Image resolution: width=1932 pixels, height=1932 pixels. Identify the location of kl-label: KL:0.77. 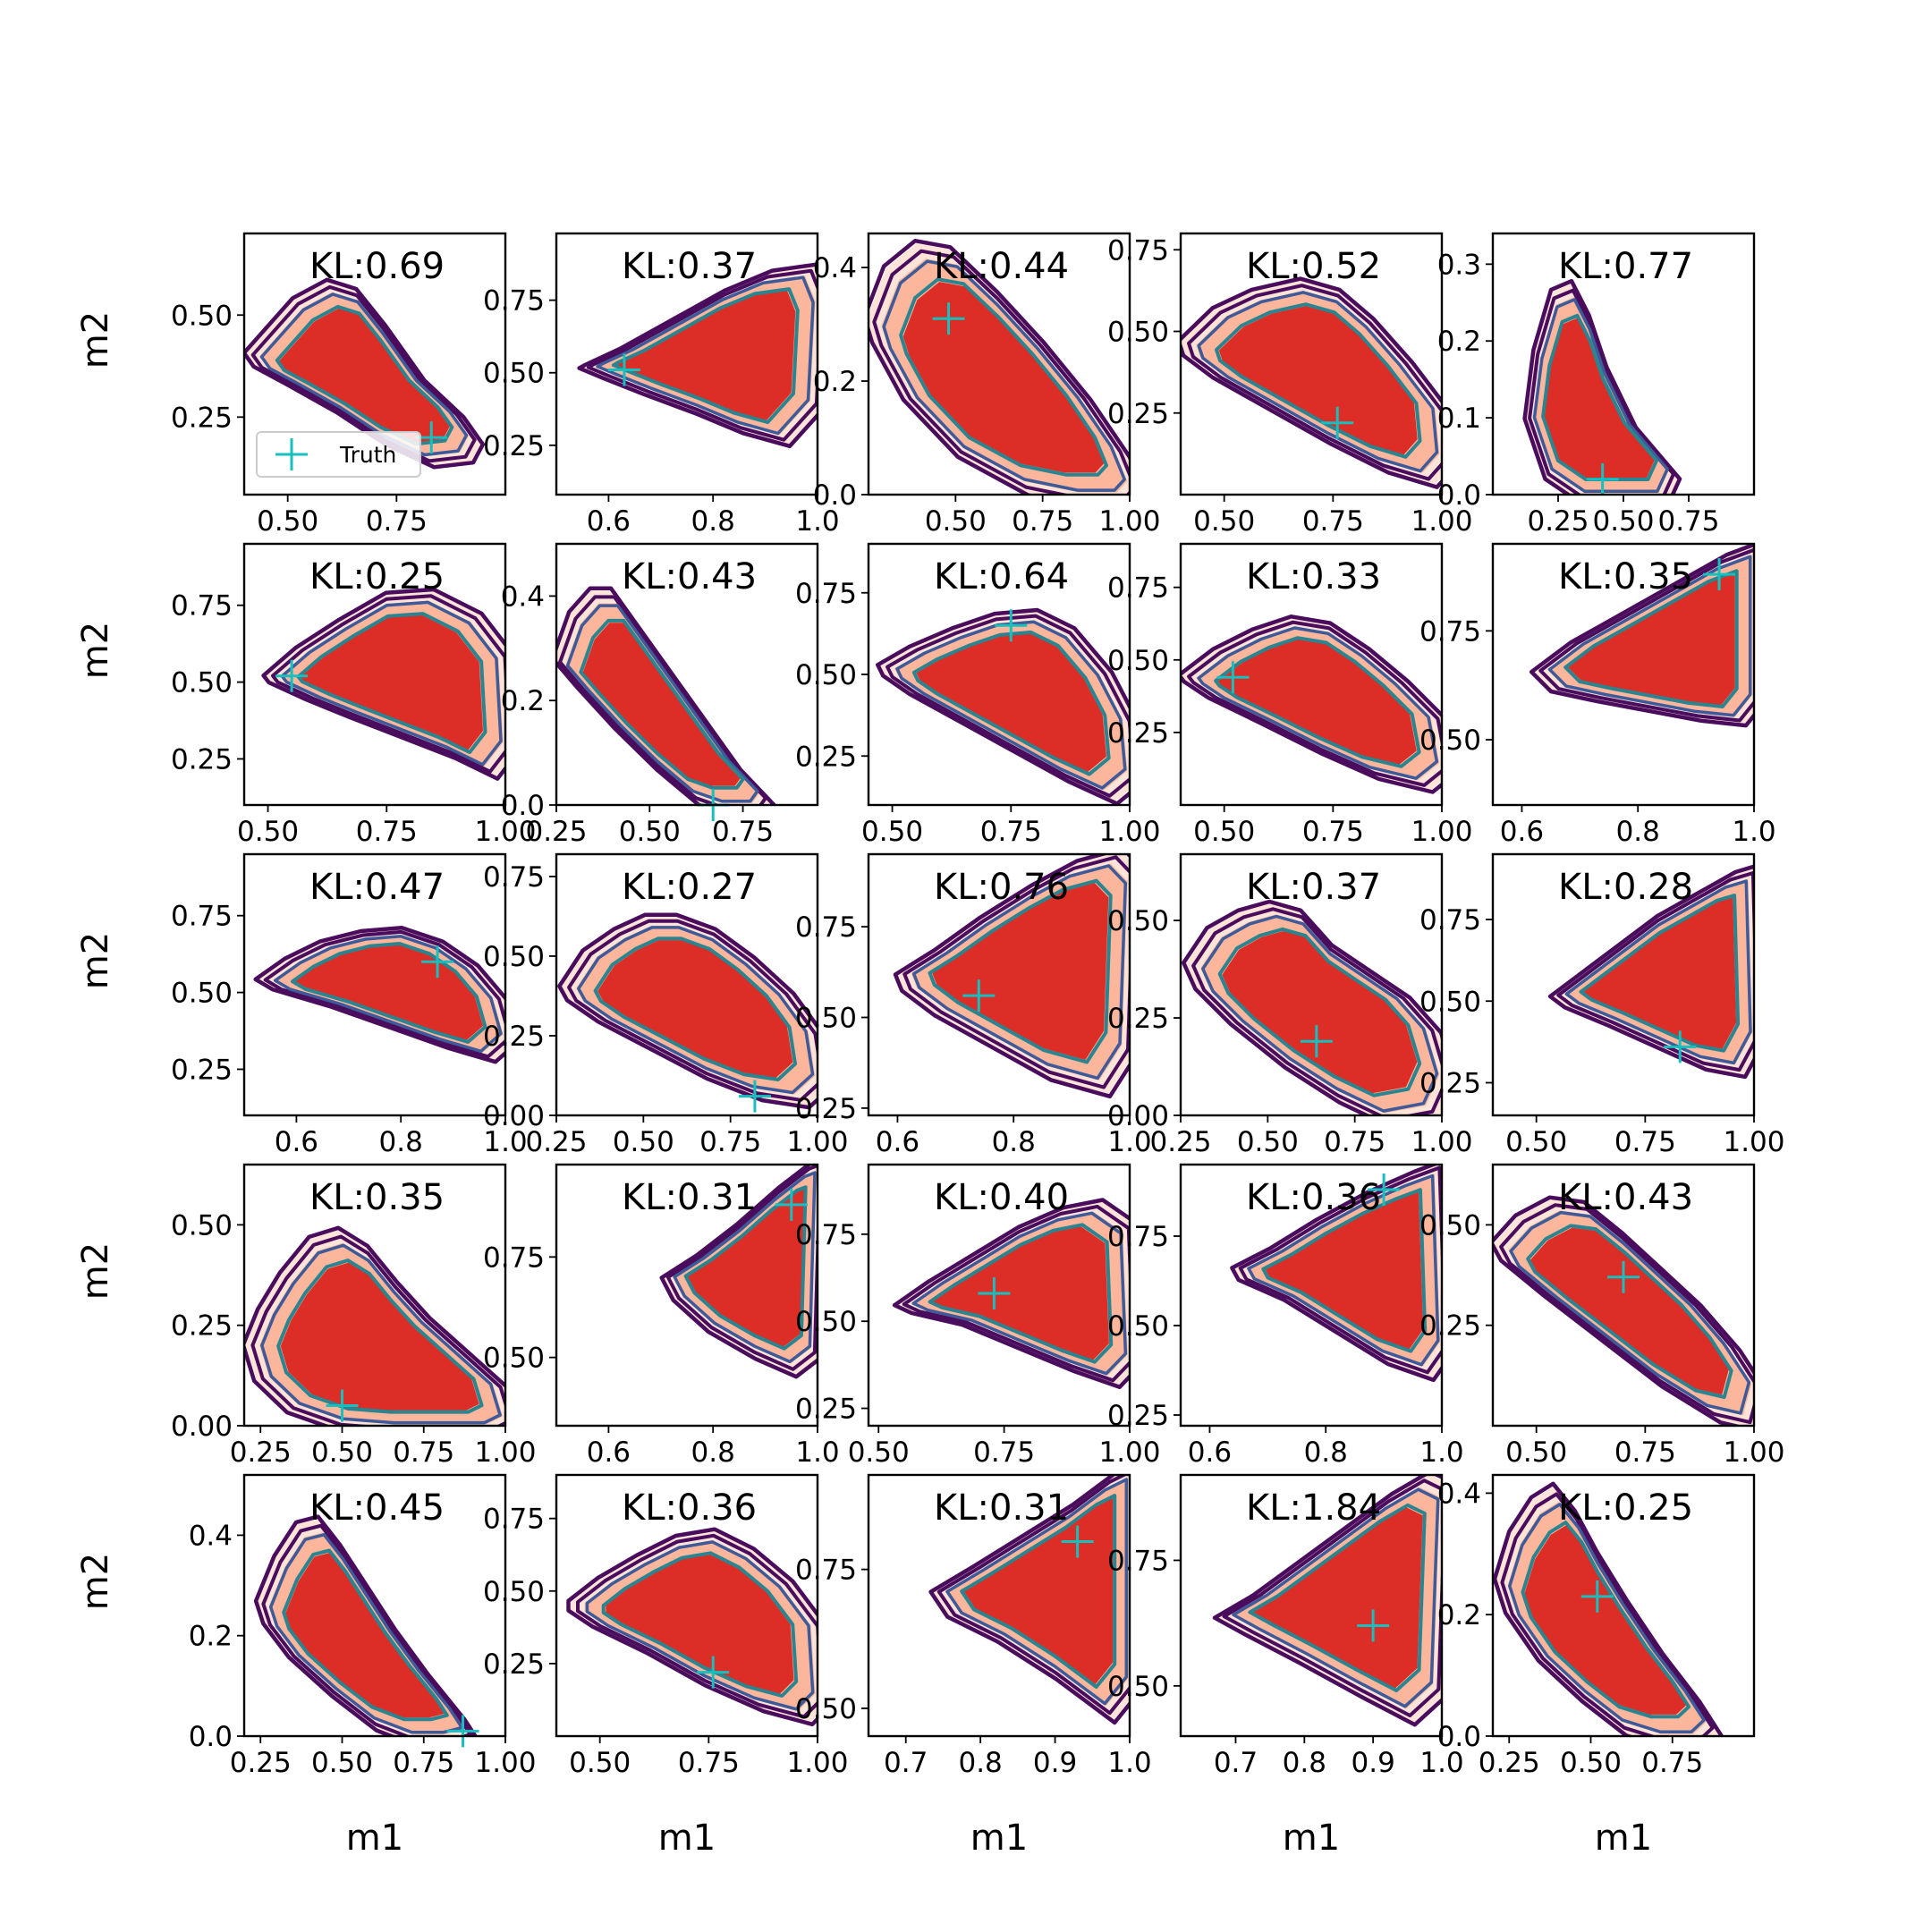
(1625, 266).